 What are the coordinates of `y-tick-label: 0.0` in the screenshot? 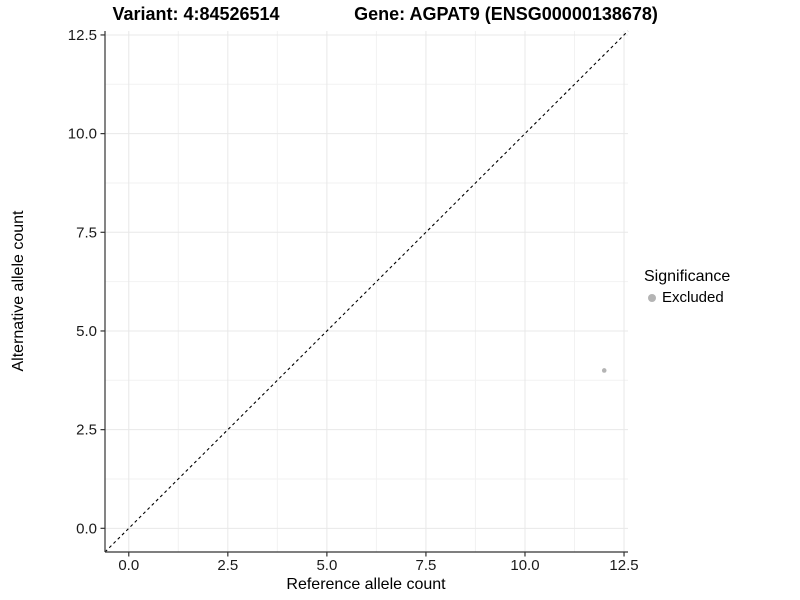 It's located at (86, 528).